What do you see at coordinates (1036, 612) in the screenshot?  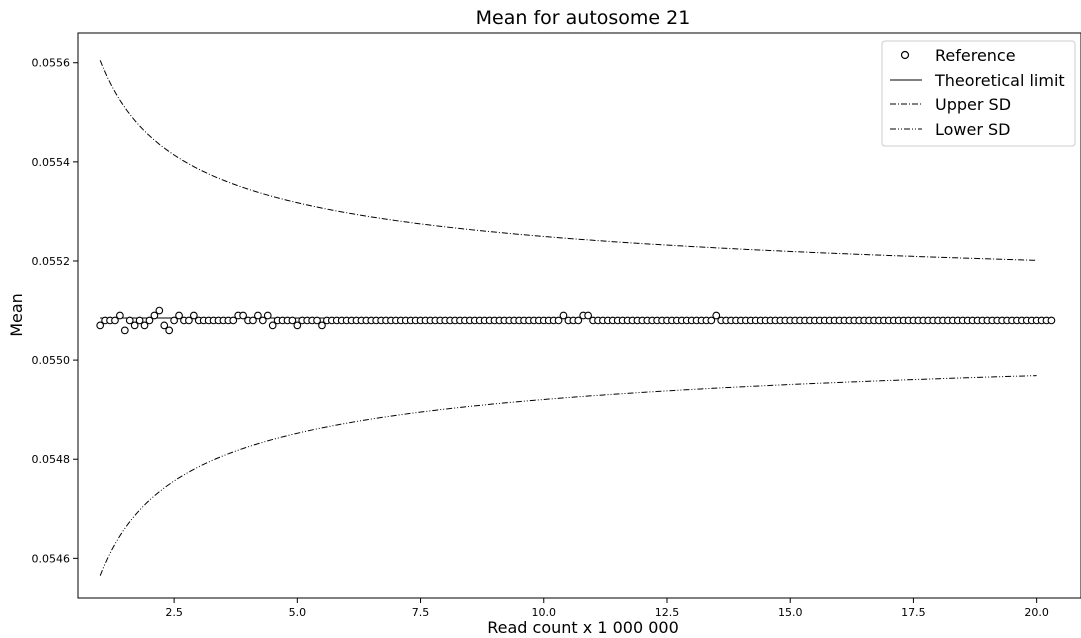 I see `x-tick-label: 20.0` at bounding box center [1036, 612].